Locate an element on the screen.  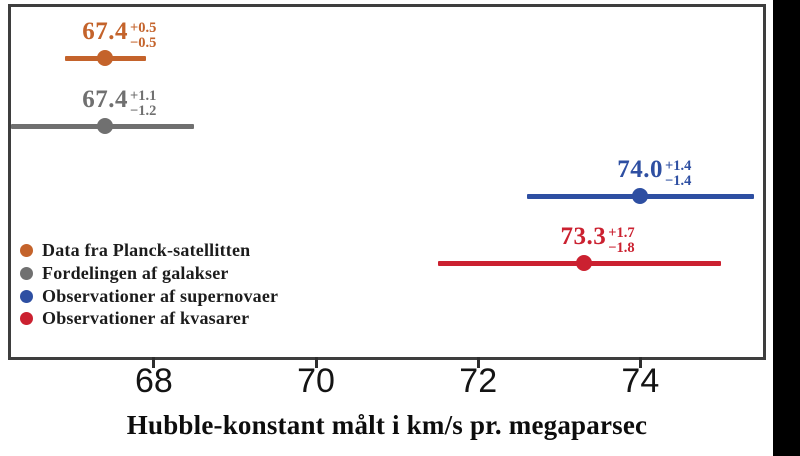
legend-item-observationer-af-supernovaer: Observationer af supernovaer is located at coordinates (149, 296).